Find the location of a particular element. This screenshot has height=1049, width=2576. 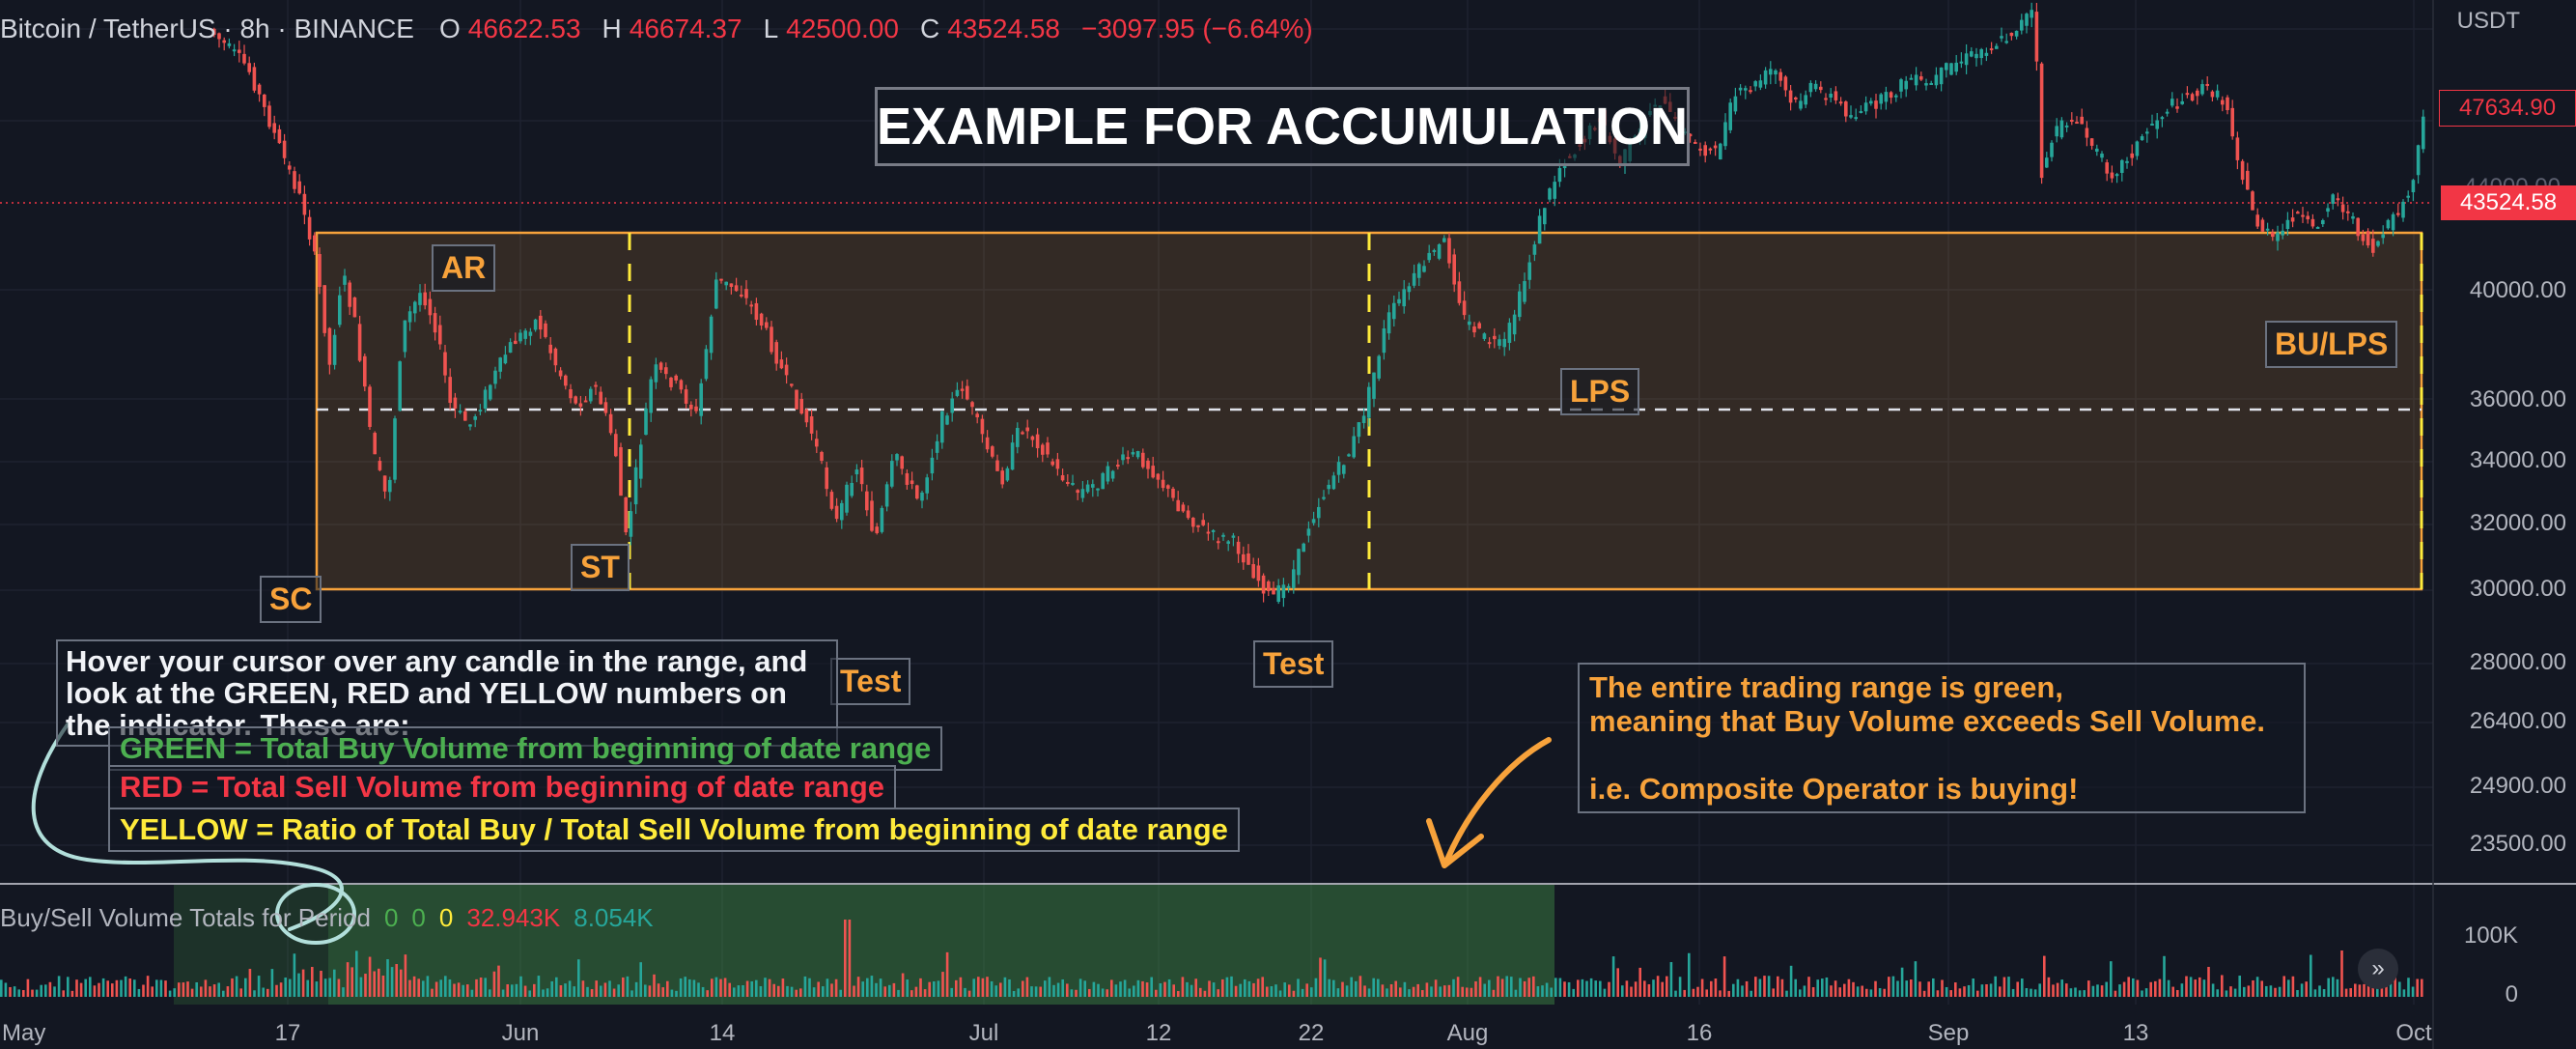

symbol-title: Bitcoin / TetherUS · 8h · BINANCE is located at coordinates (207, 28).